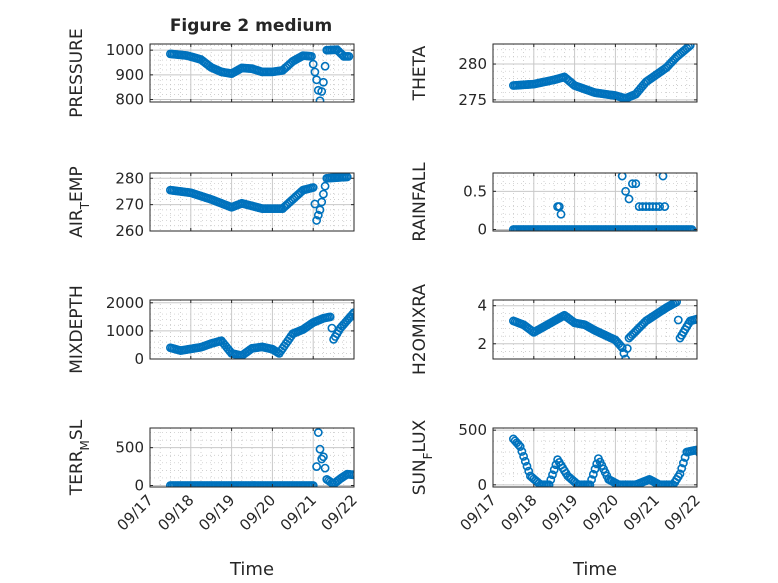 The image size is (778, 583). What do you see at coordinates (129, 100) in the screenshot?
I see `y-tick-label: 800` at bounding box center [129, 100].